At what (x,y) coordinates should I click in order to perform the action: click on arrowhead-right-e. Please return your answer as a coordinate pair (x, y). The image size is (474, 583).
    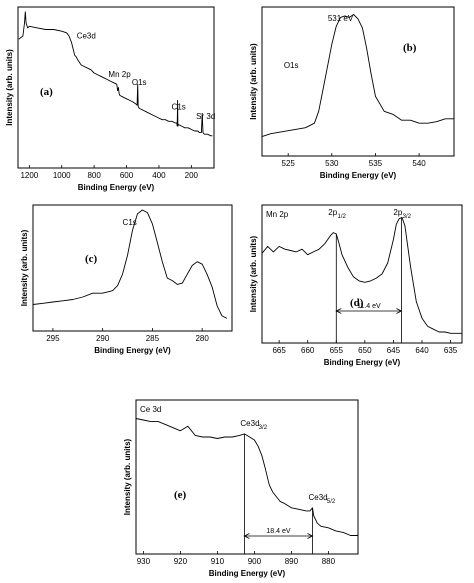
    Looking at the image, I should click on (310, 536).